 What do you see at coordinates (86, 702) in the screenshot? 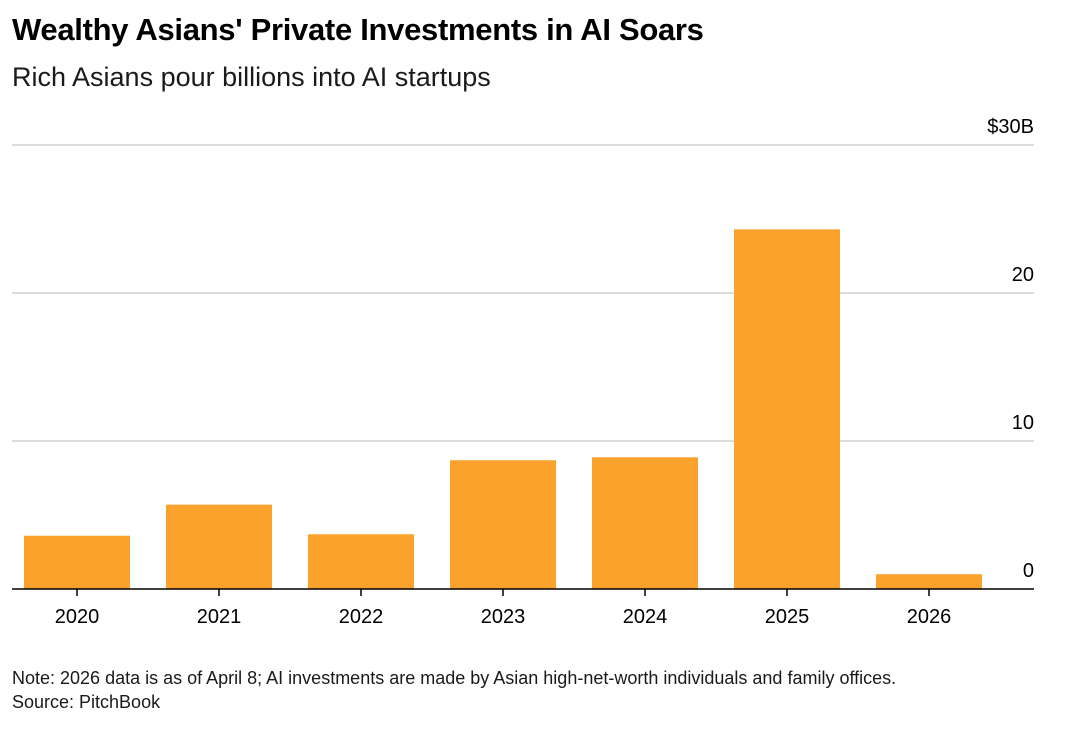
I see `source-note: Source: PitchBook` at bounding box center [86, 702].